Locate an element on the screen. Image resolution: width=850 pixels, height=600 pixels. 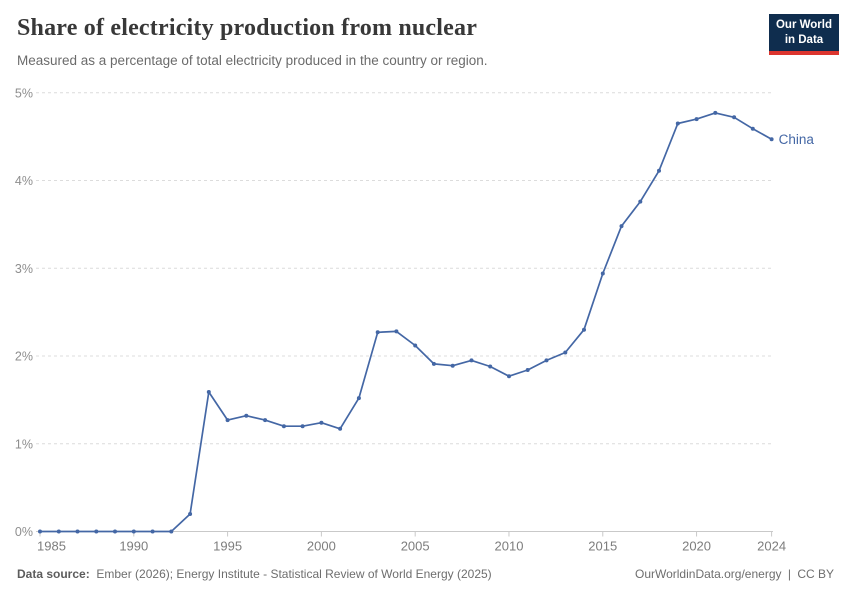
owid-url-link: OurWorldinData.org/energy is located at coordinates (708, 574).